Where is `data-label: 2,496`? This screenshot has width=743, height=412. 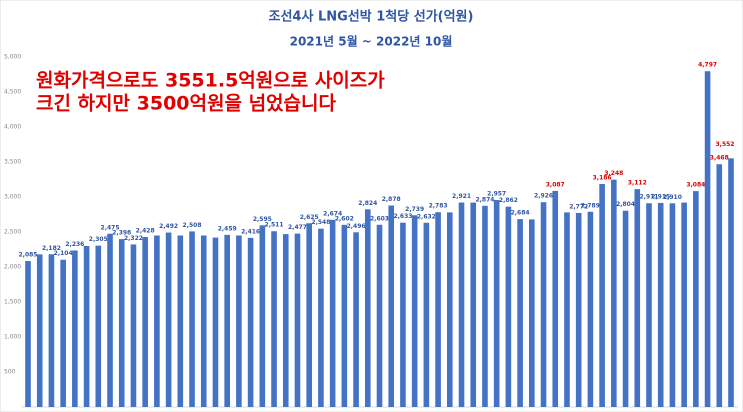 data-label: 2,496 is located at coordinates (356, 226).